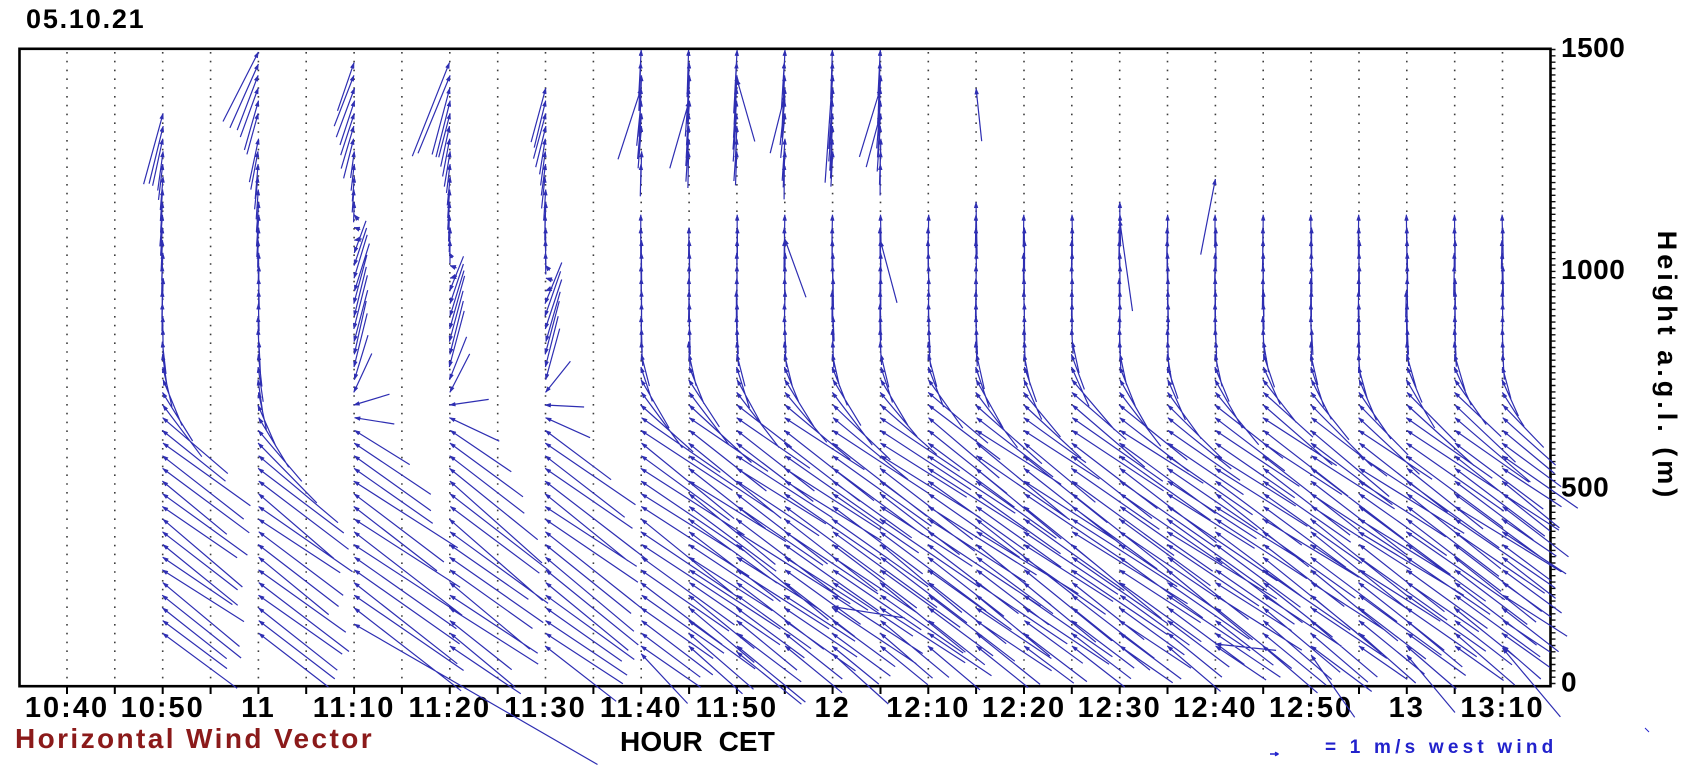 The image size is (1693, 772). Describe the element at coordinates (1441, 747) in the screenshot. I see `svg-text: = 1 m/s west wind` at that location.